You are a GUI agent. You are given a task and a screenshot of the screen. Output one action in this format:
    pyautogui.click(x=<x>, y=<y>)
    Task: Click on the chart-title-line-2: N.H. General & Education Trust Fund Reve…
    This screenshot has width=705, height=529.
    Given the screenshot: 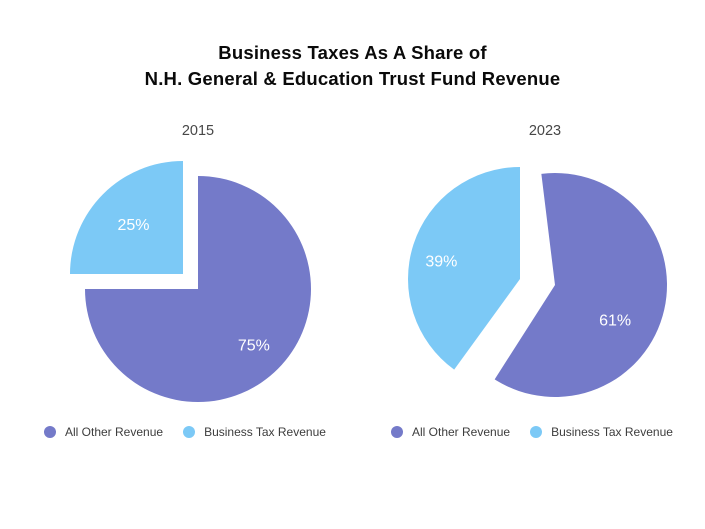 What is the action you would take?
    pyautogui.click(x=352, y=78)
    